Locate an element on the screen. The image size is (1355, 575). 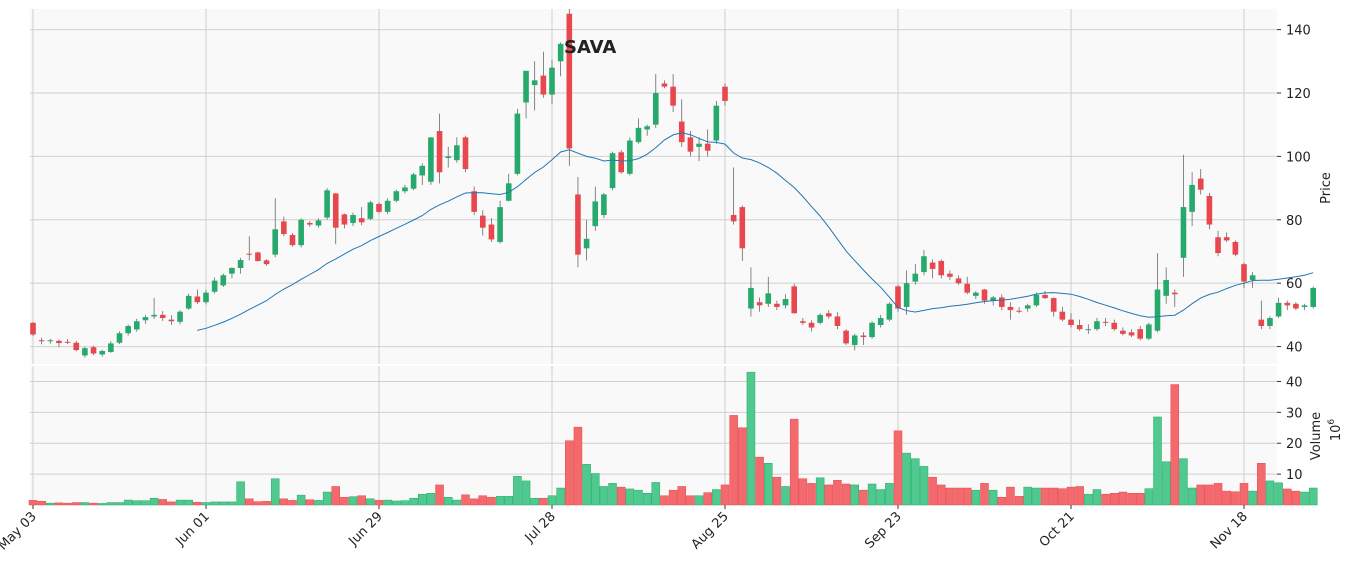
price-y-axis-ticks: 40 60 80 100 120 140 is located at coordinates (1294, 190).